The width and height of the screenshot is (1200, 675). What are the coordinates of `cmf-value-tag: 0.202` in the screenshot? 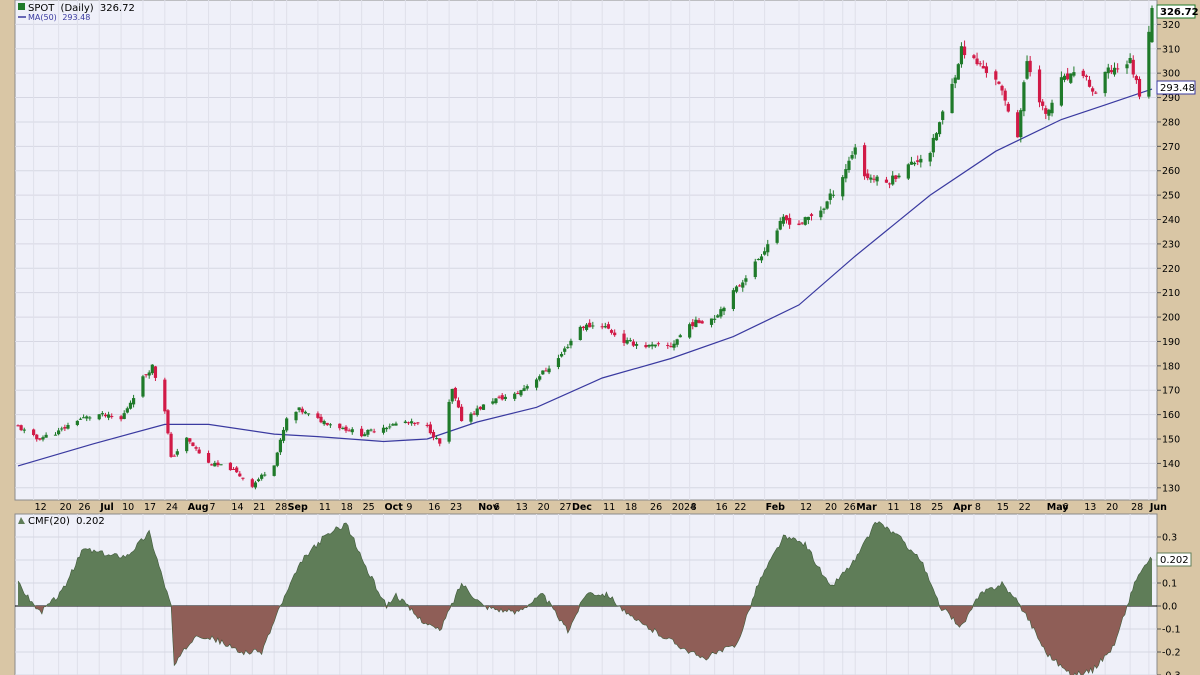 It's located at (1174, 559).